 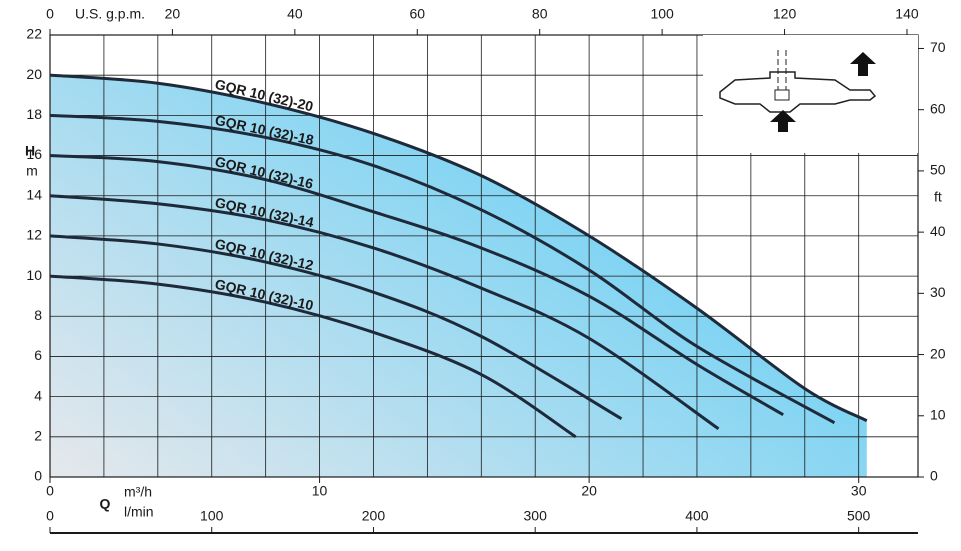 What do you see at coordinates (50, 491) in the screenshot?
I see `x-tick-label: 0` at bounding box center [50, 491].